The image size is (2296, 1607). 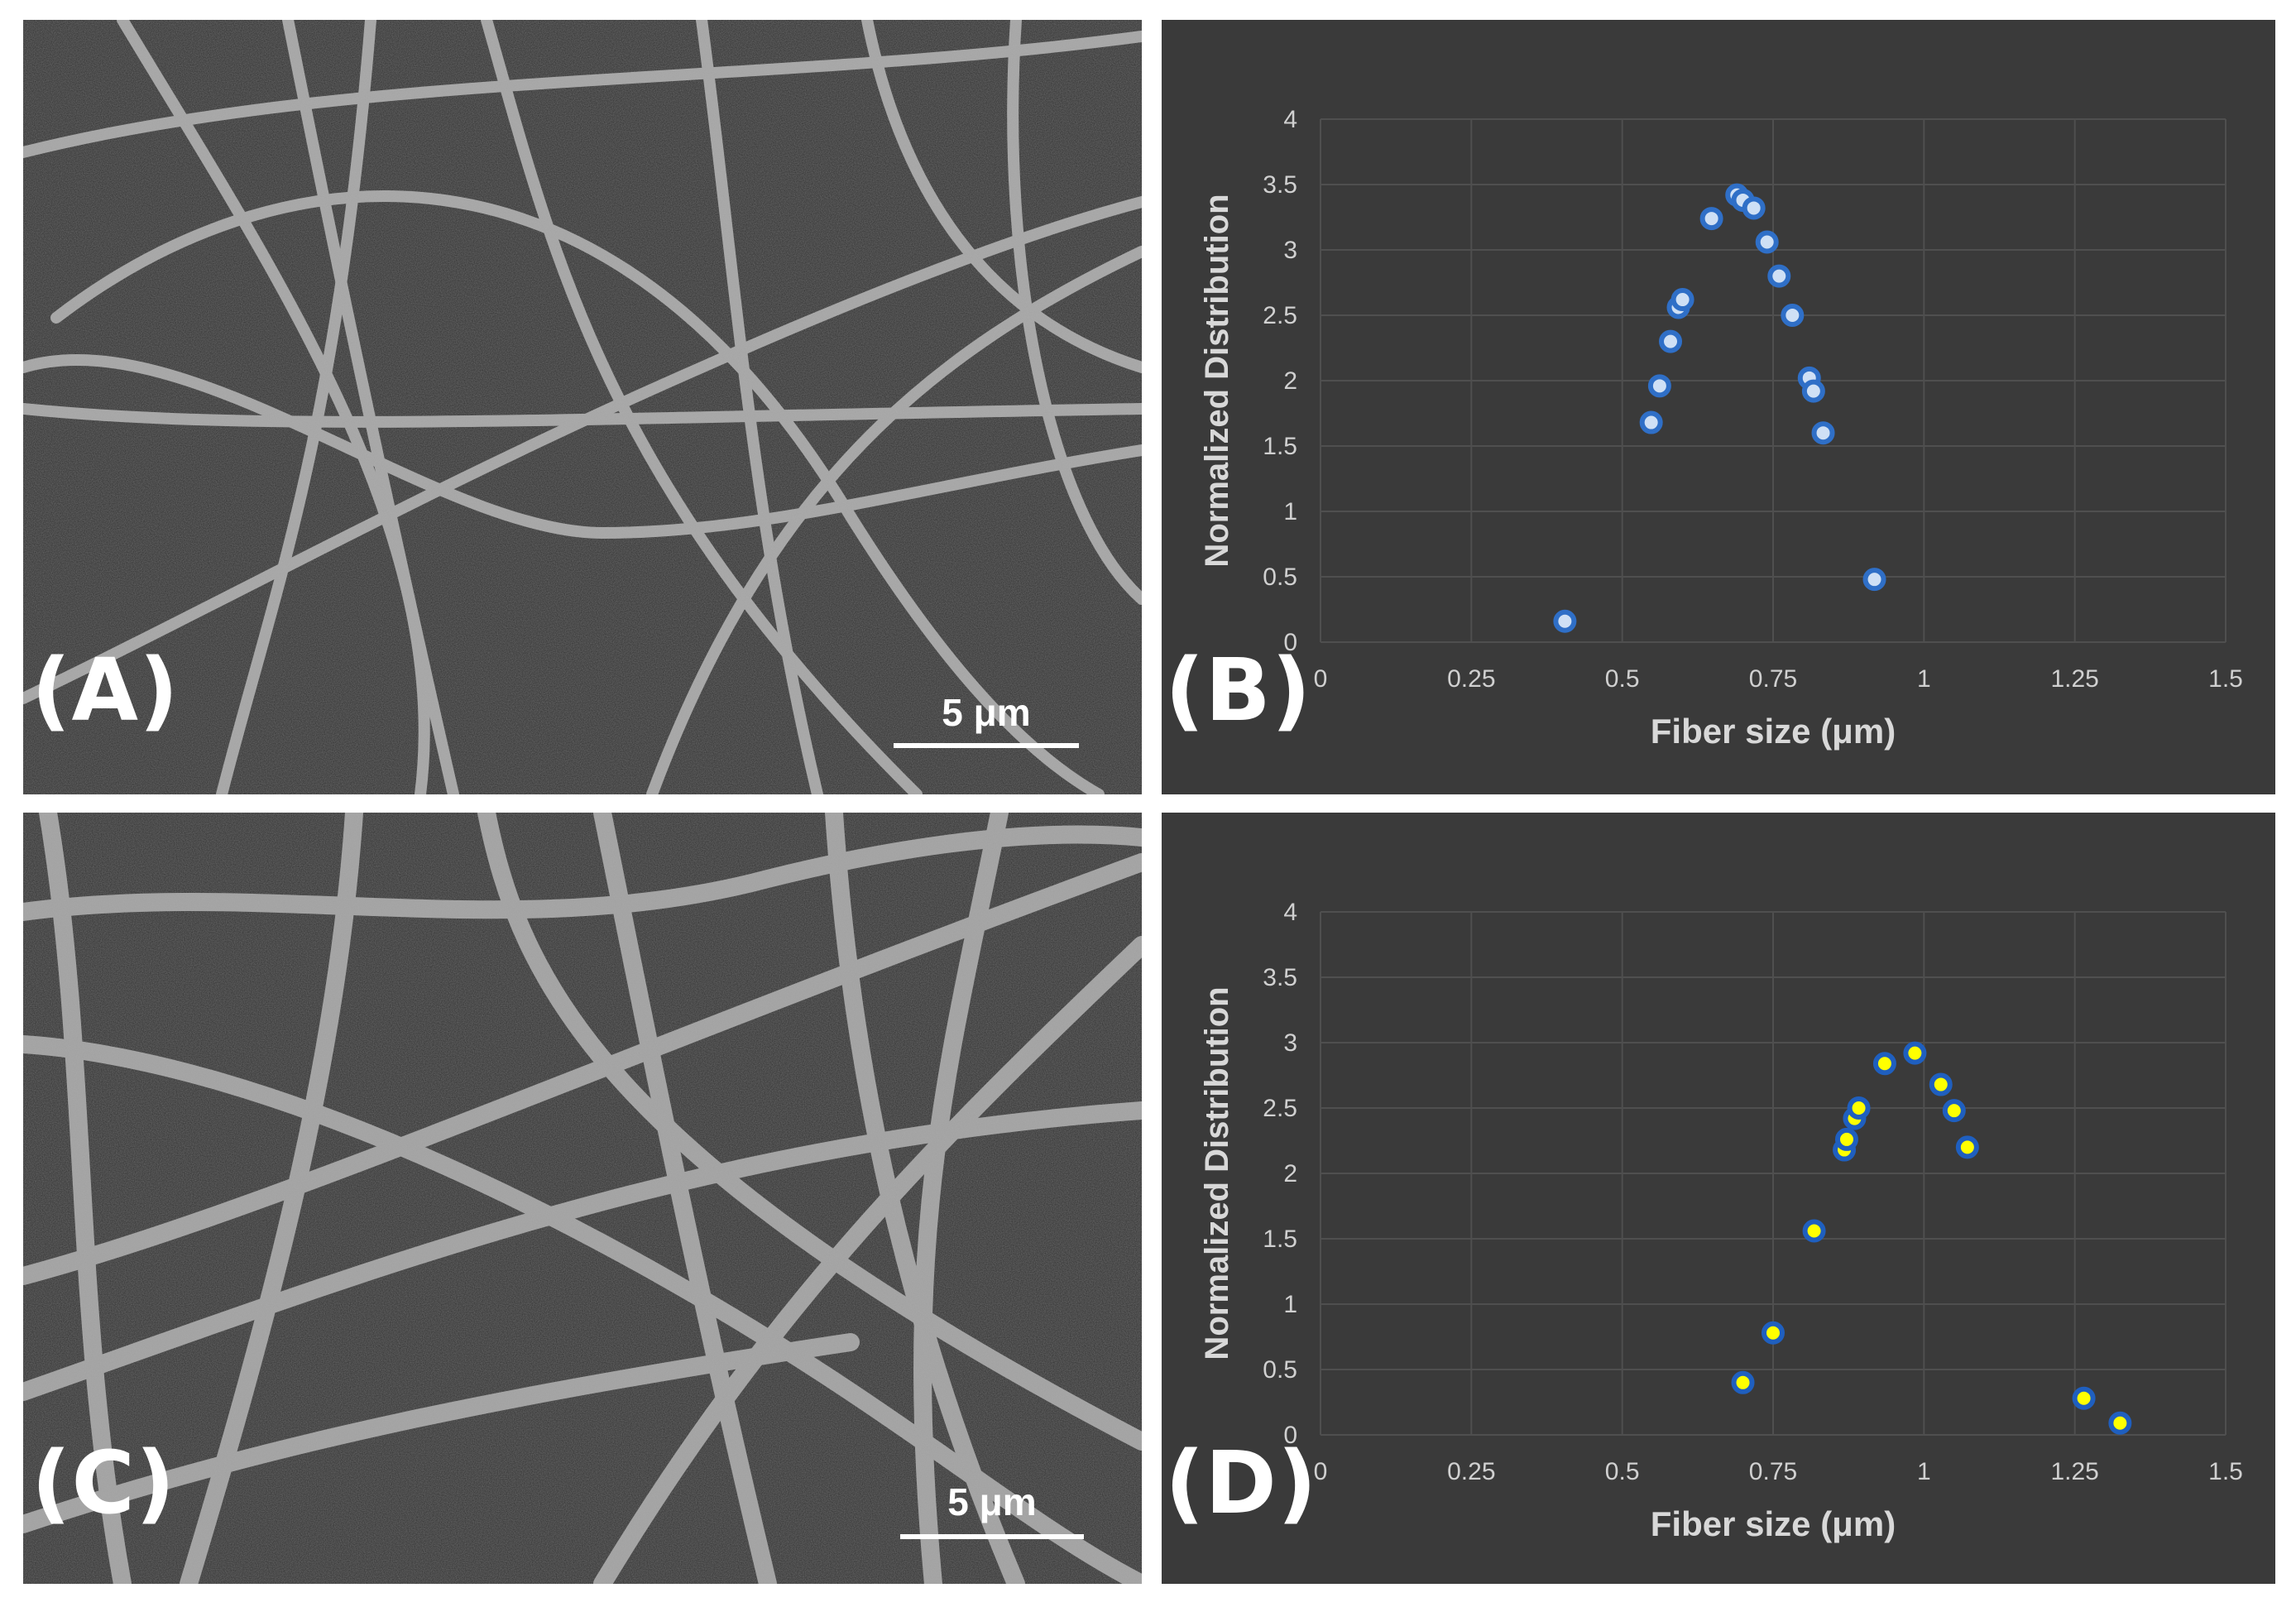 I want to click on panel-label-d: (D), so click(x=1241, y=1482).